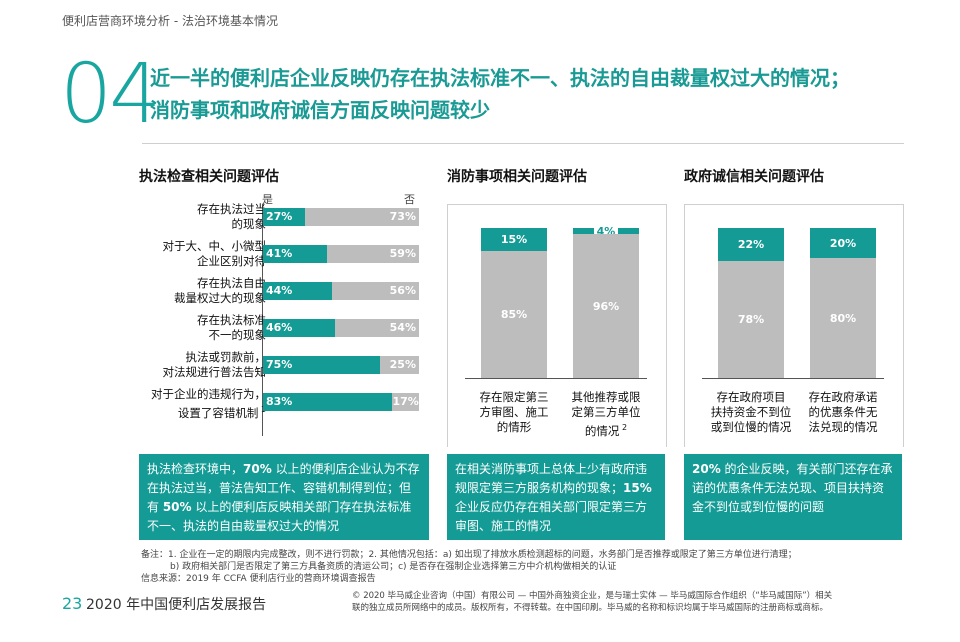 This screenshot has height=642, width=960. Describe the element at coordinates (500, 78) in the screenshot. I see `headline-line-1: 近一半的便利店企业反映仍存在执法标准不一、执法的自由裁量权过大的情况；` at that location.